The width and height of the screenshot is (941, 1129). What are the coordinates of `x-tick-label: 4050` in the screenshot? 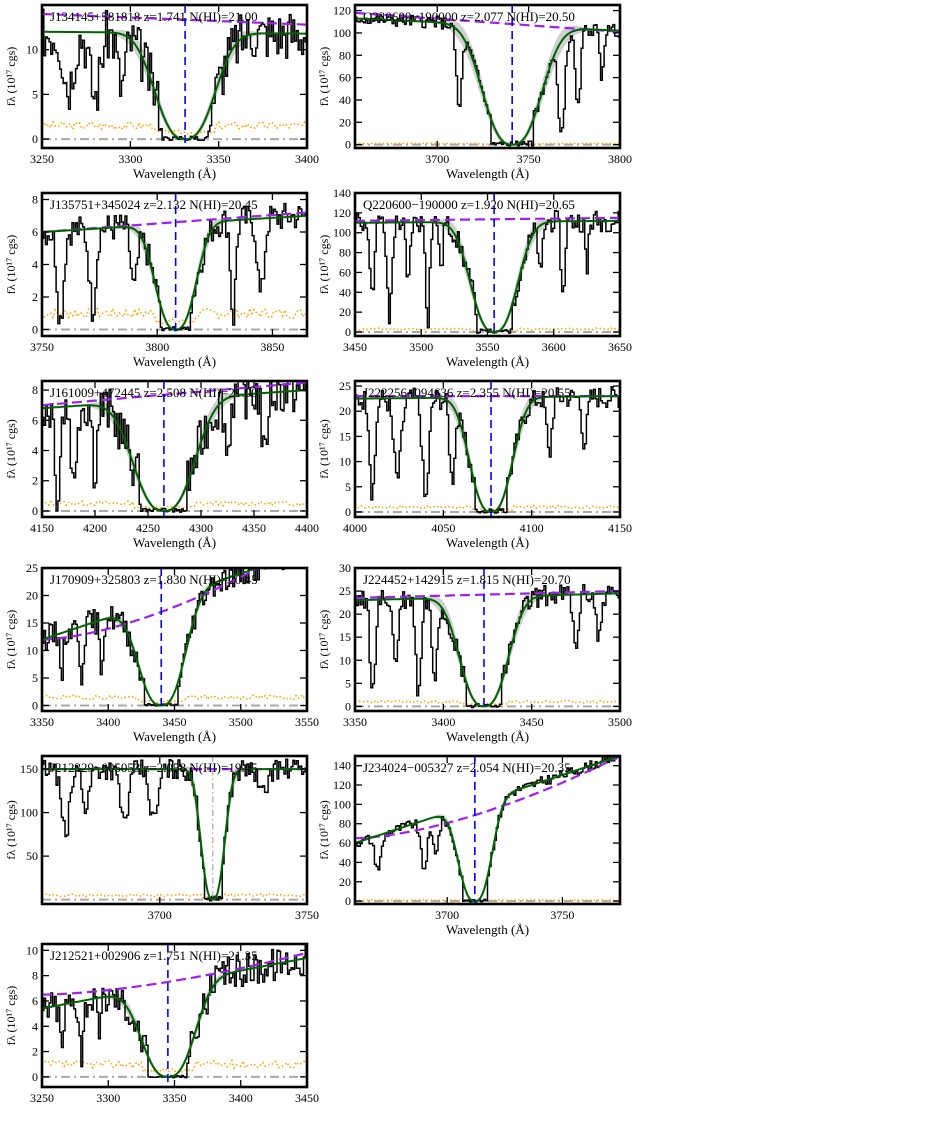 It's located at (443, 528).